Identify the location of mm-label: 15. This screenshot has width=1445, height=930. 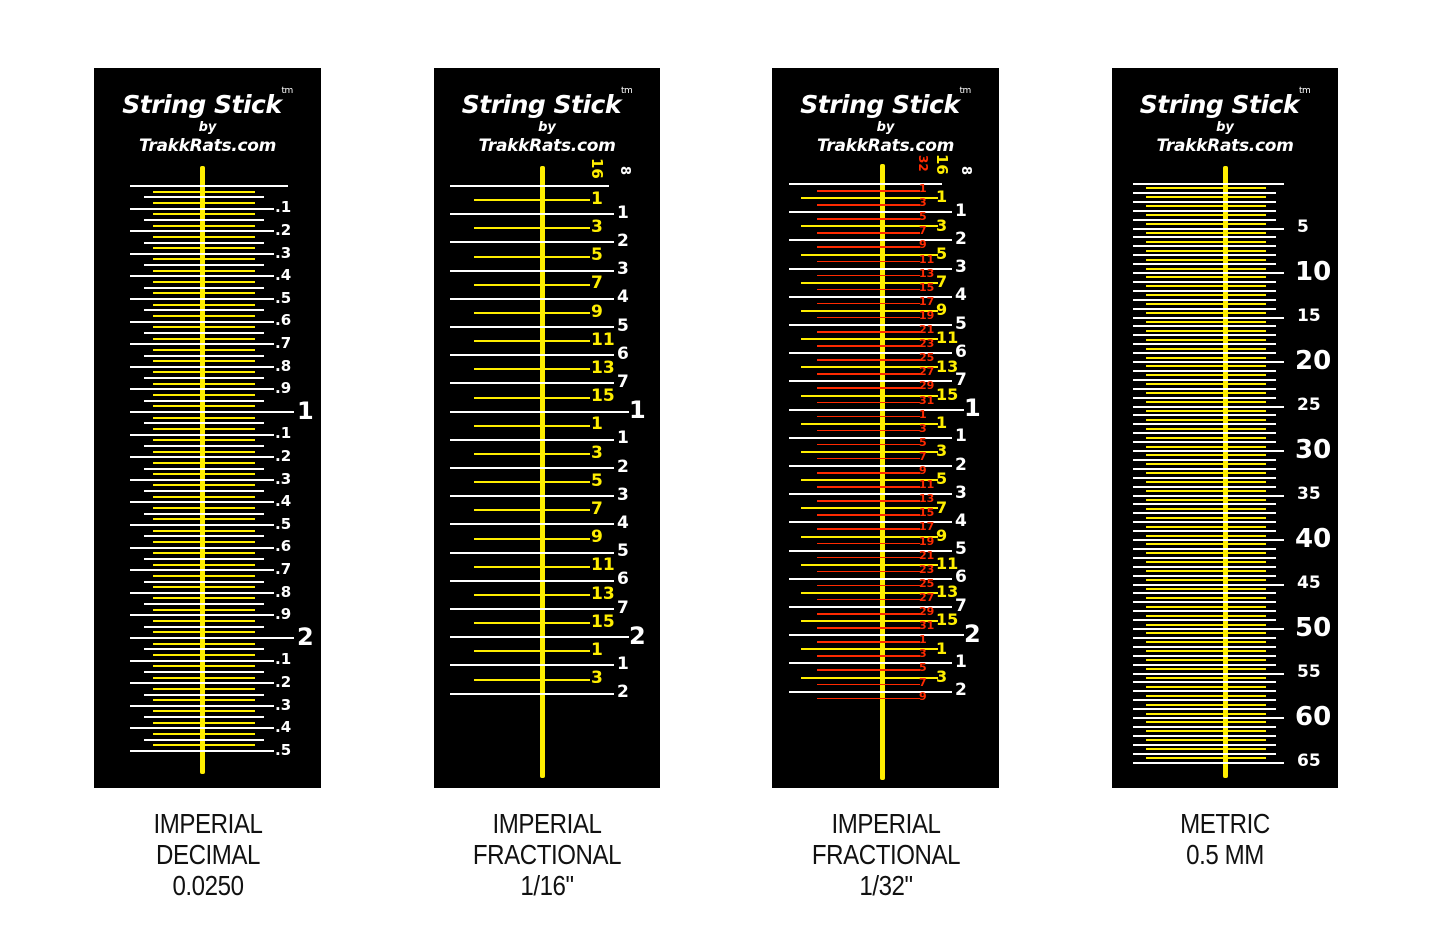
(1309, 316).